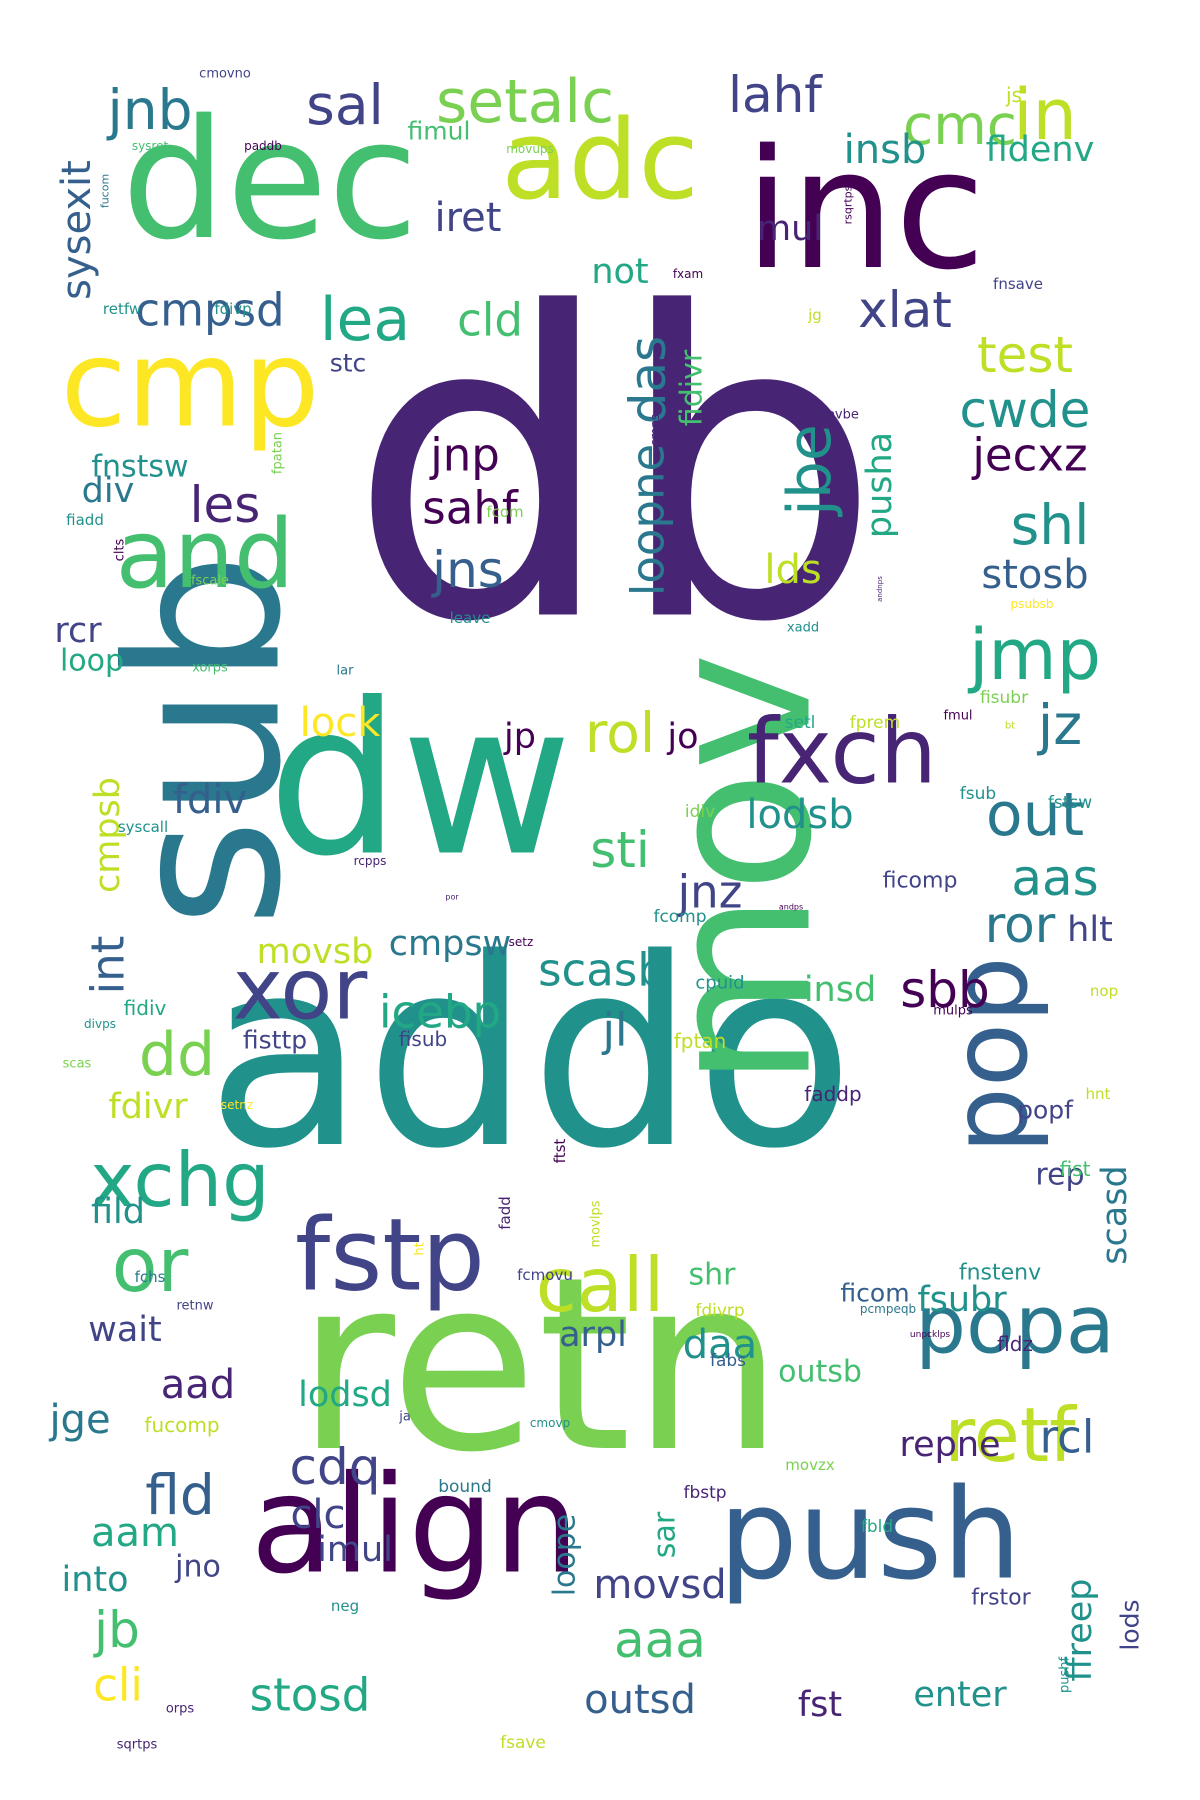 The image size is (1200, 1800). I want to click on word-pusha: pusha, so click(880, 485).